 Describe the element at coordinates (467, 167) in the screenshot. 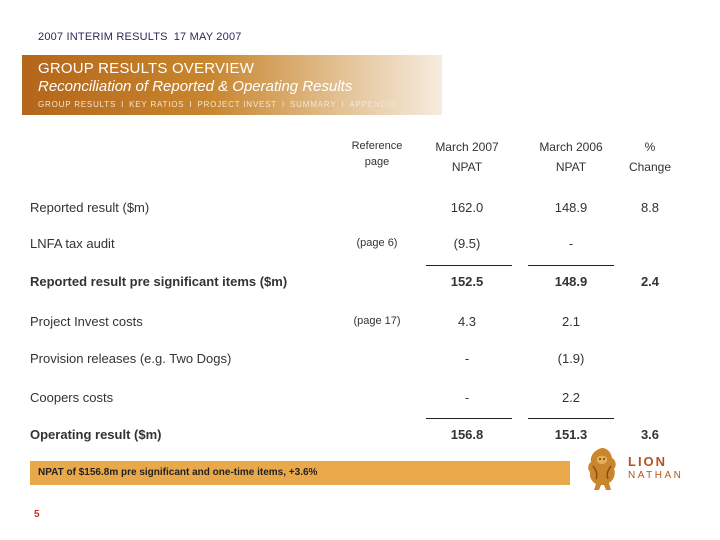

I see `col-header-march-2007-line2: NPAT` at that location.